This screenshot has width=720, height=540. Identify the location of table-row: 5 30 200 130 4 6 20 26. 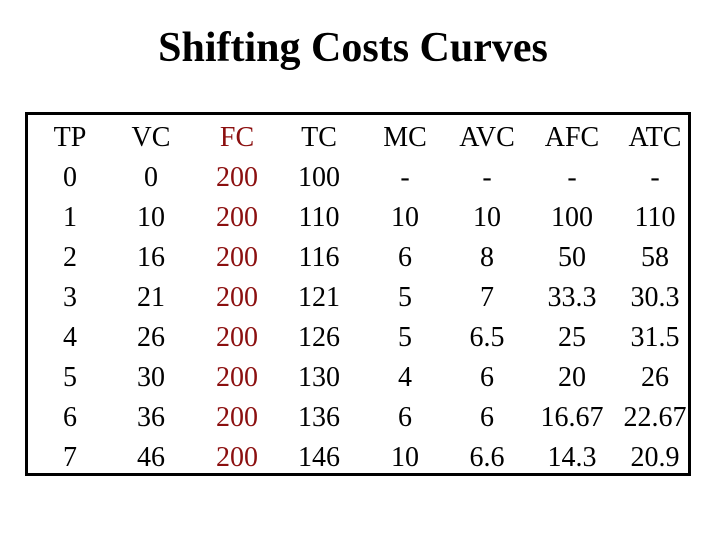
(361, 378).